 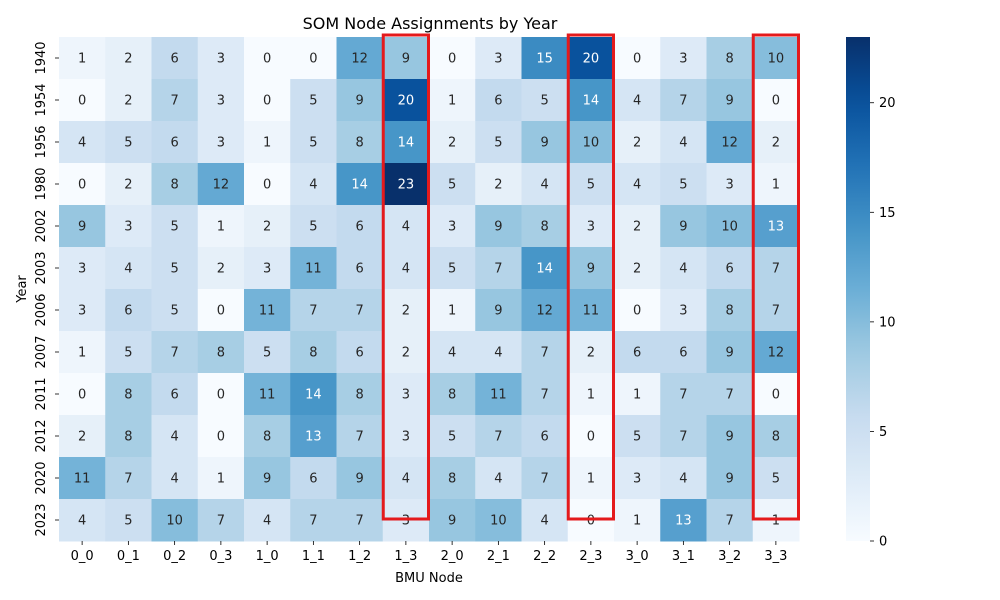 I want to click on x-tick-label: 1_2, so click(x=359, y=556).